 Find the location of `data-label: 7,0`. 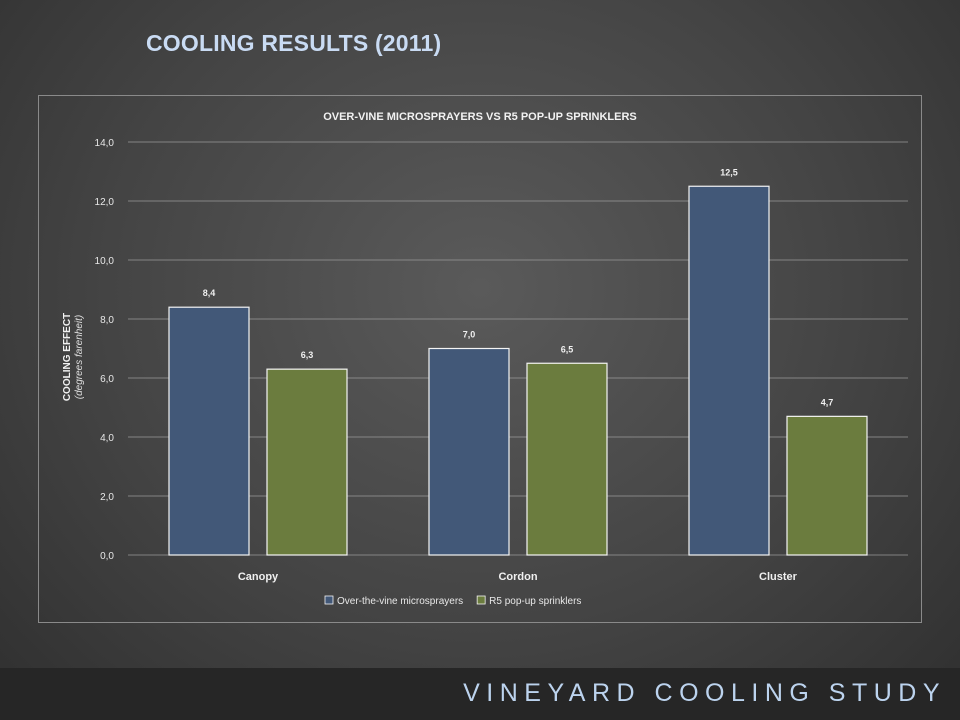

data-label: 7,0 is located at coordinates (469, 335).